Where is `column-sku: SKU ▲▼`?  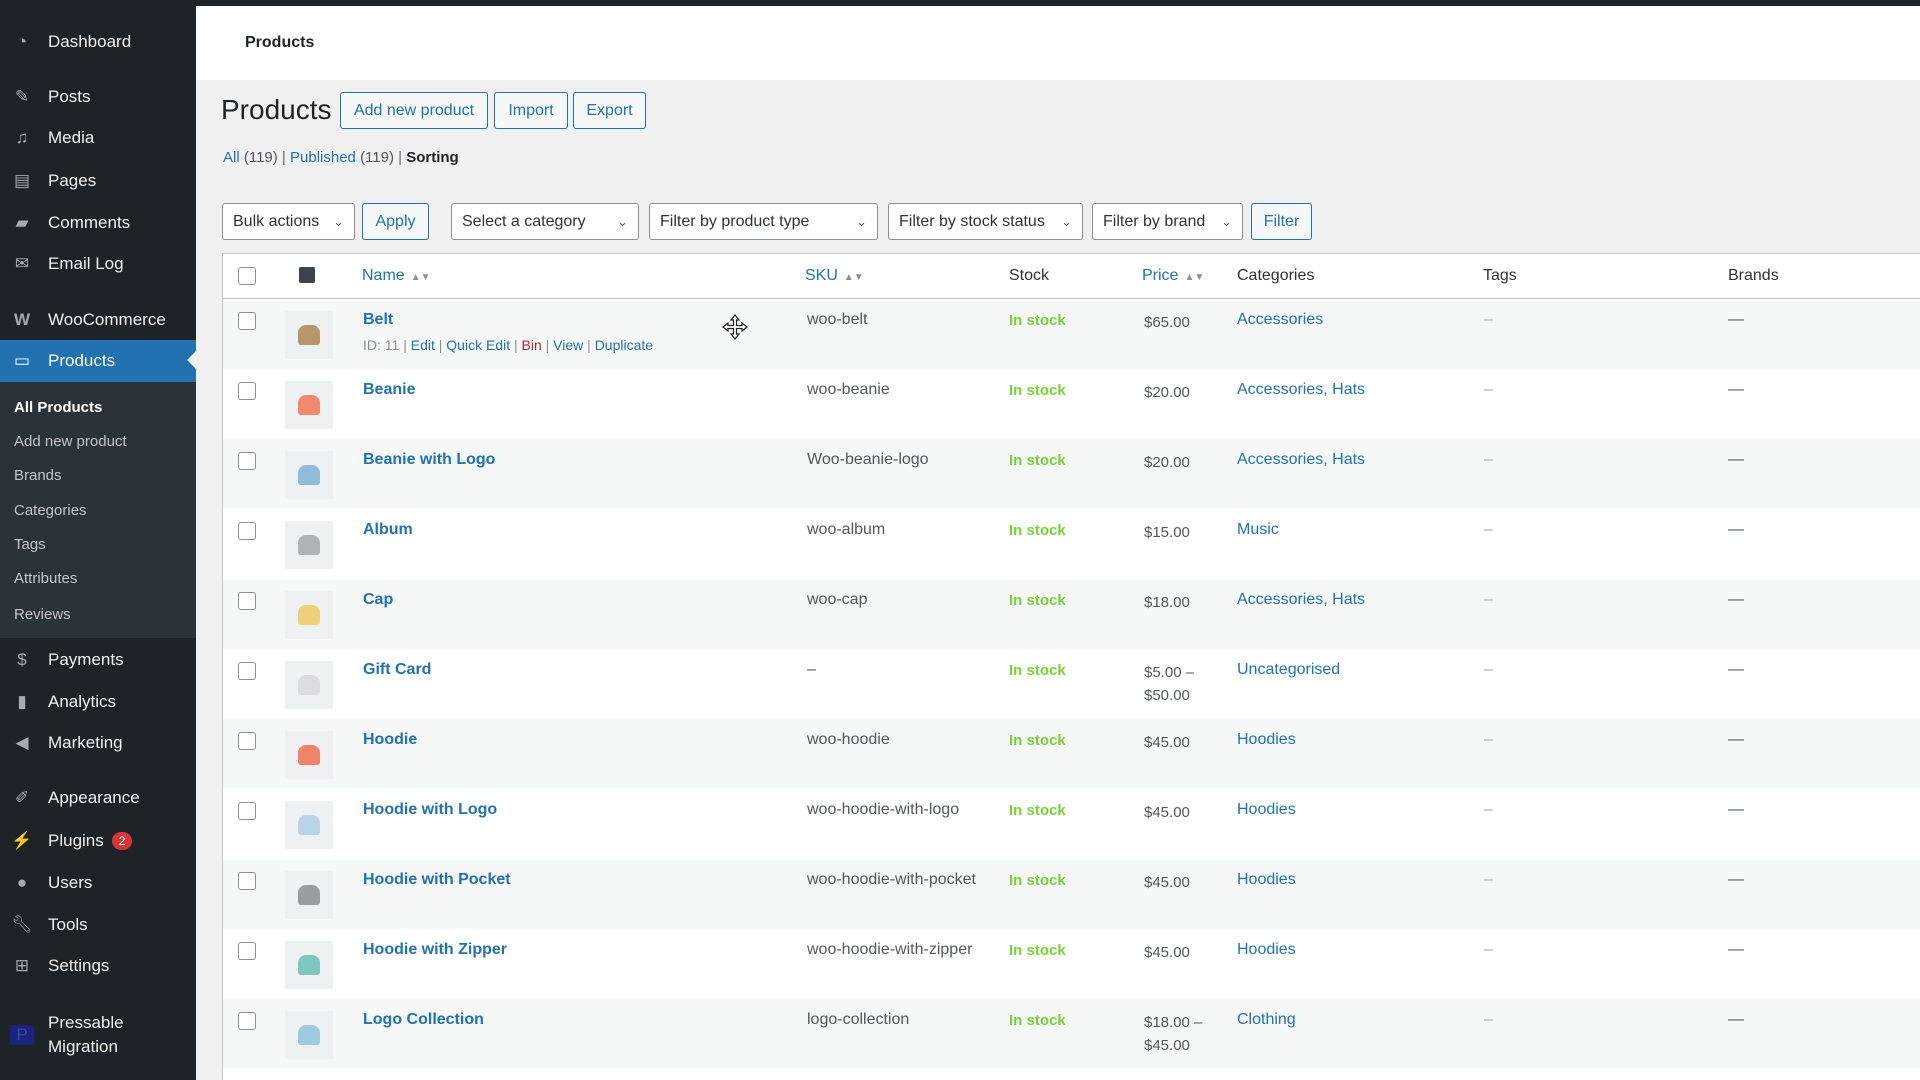
column-sku: SKU ▲▼ is located at coordinates (834, 275).